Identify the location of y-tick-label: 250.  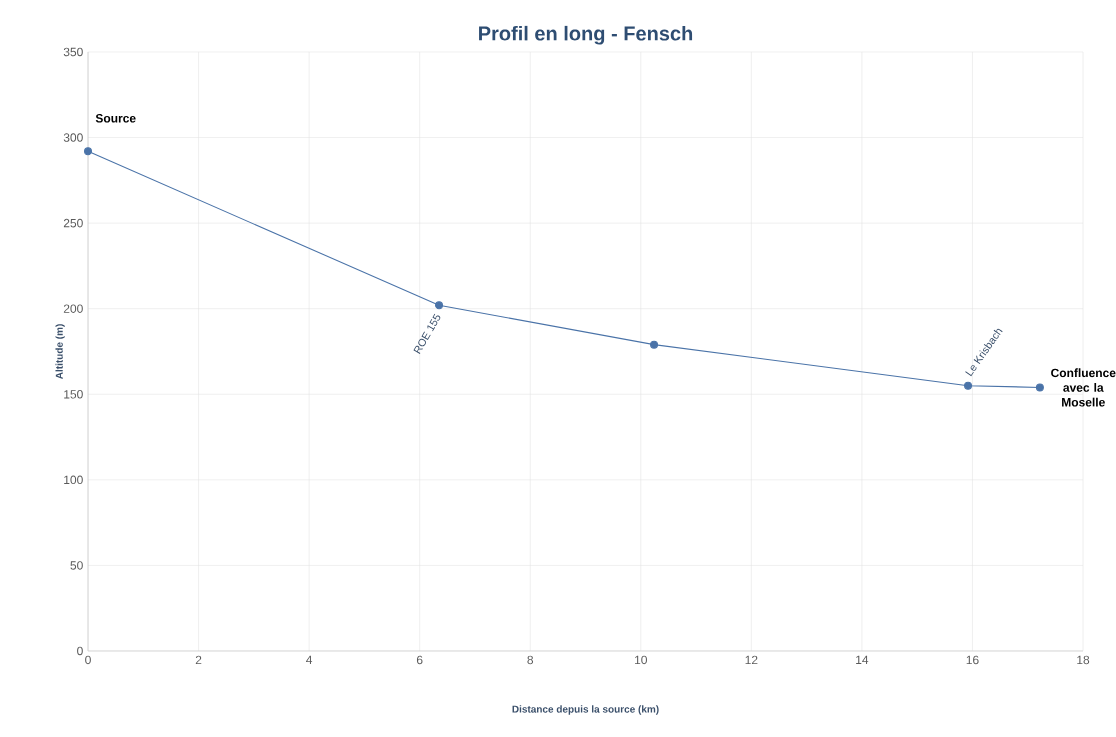
(73, 223).